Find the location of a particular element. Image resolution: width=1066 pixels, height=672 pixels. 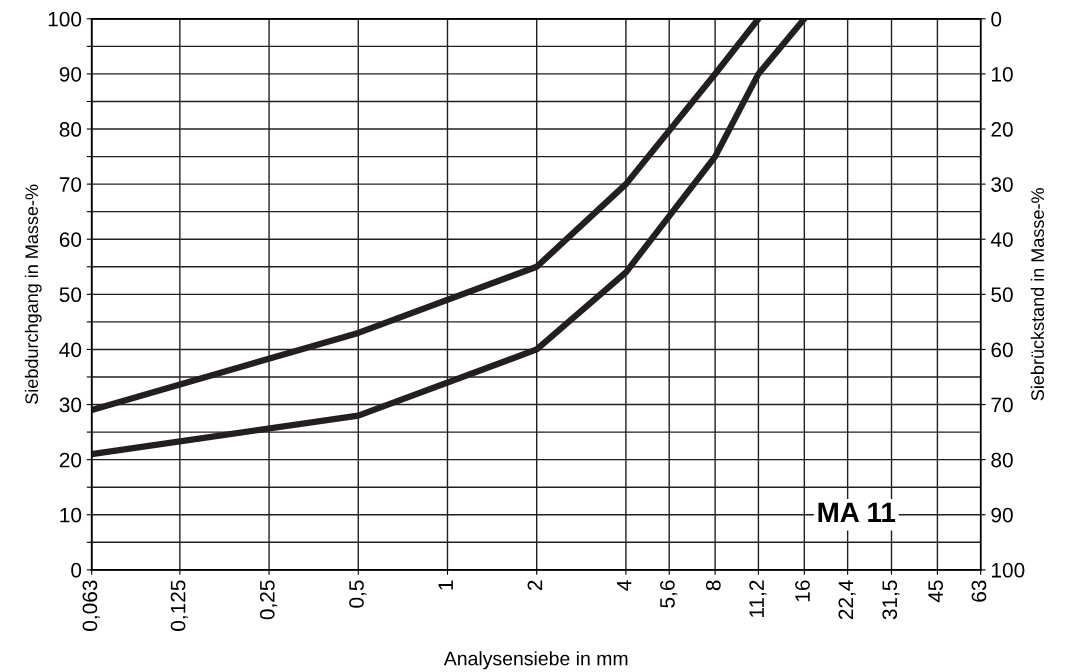

y-tick-label: 70 is located at coordinates (70, 184).